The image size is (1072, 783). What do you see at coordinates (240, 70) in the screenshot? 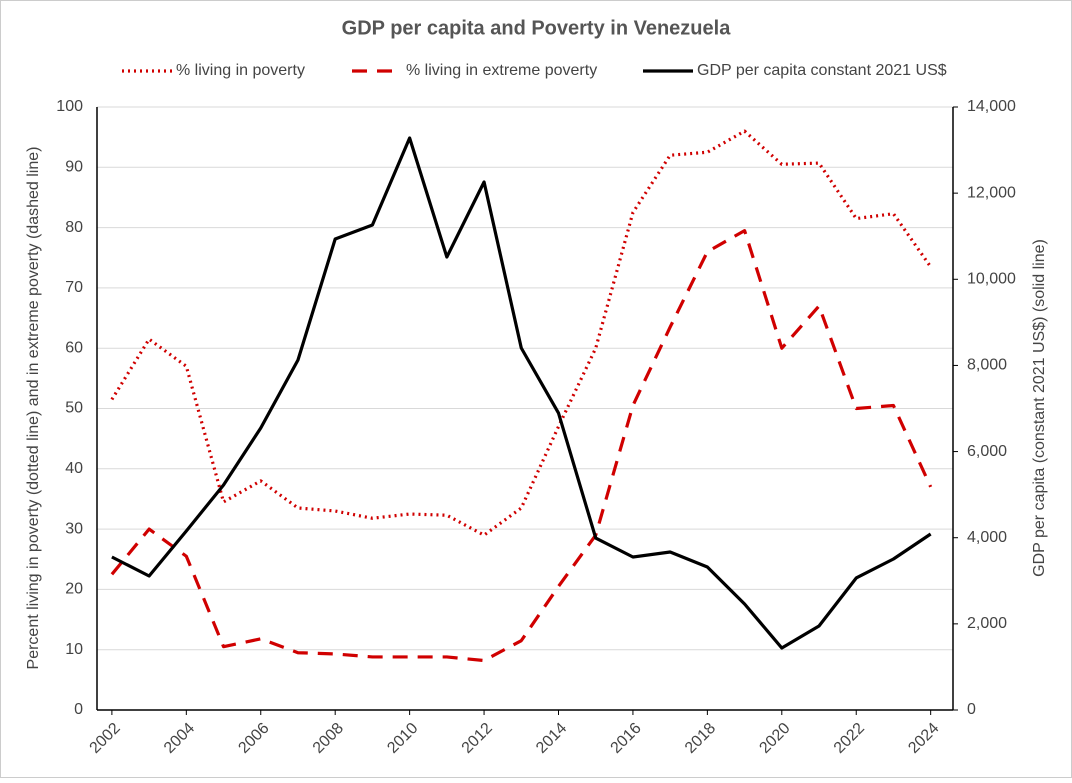
I see `legend-label: % living in poverty` at bounding box center [240, 70].